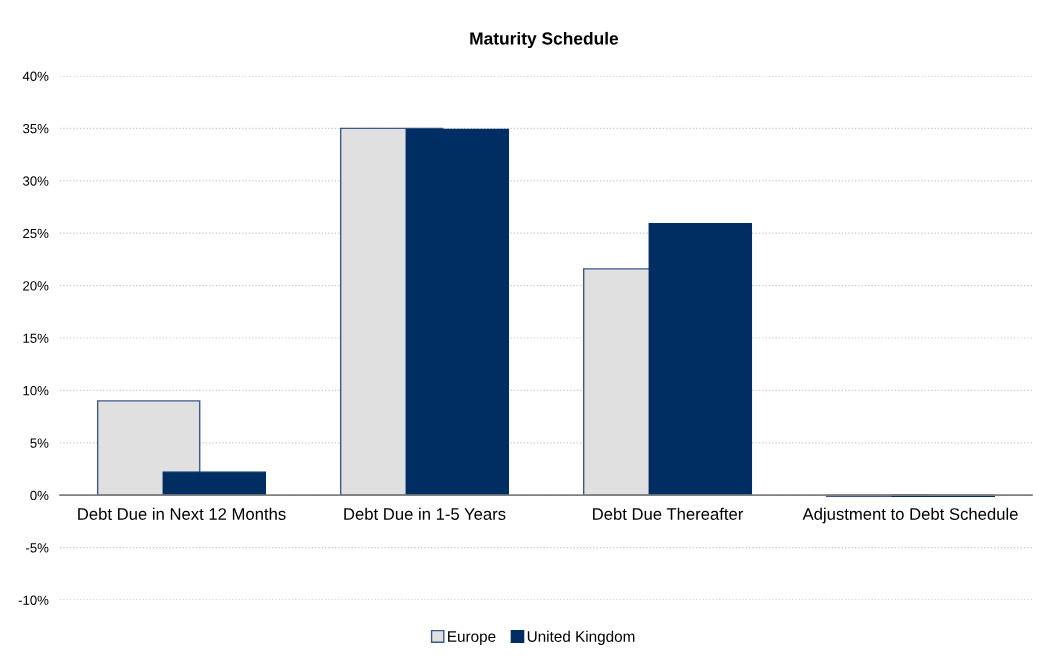  Describe the element at coordinates (33, 600) in the screenshot. I see `y-tick-label: -10%` at that location.